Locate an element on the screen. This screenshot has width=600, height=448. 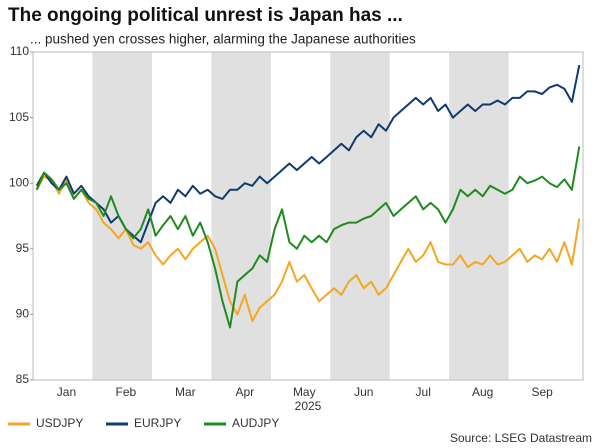
x-tick-label: Apr is located at coordinates (244, 392).